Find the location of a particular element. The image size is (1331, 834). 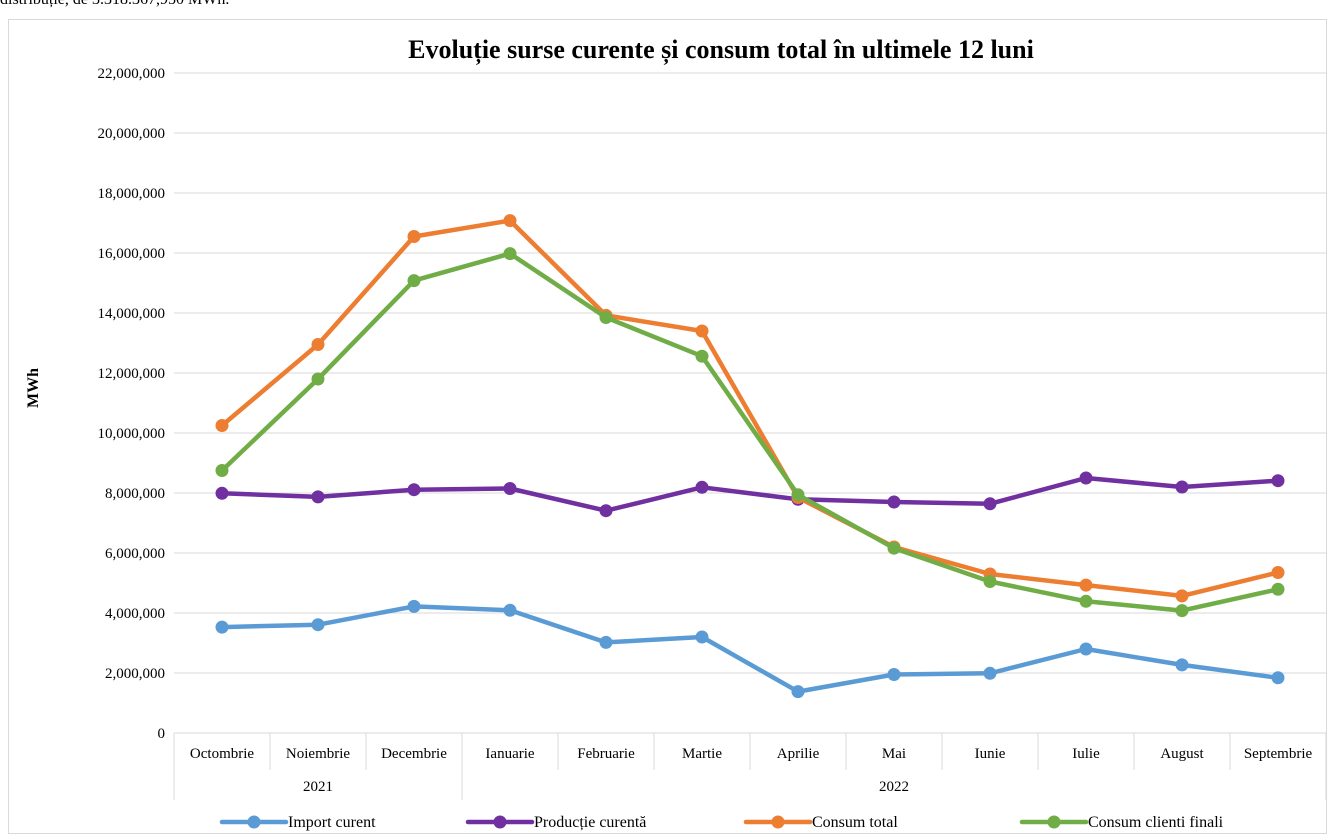

y-tick-label: 18,000,000 is located at coordinates (132, 194).